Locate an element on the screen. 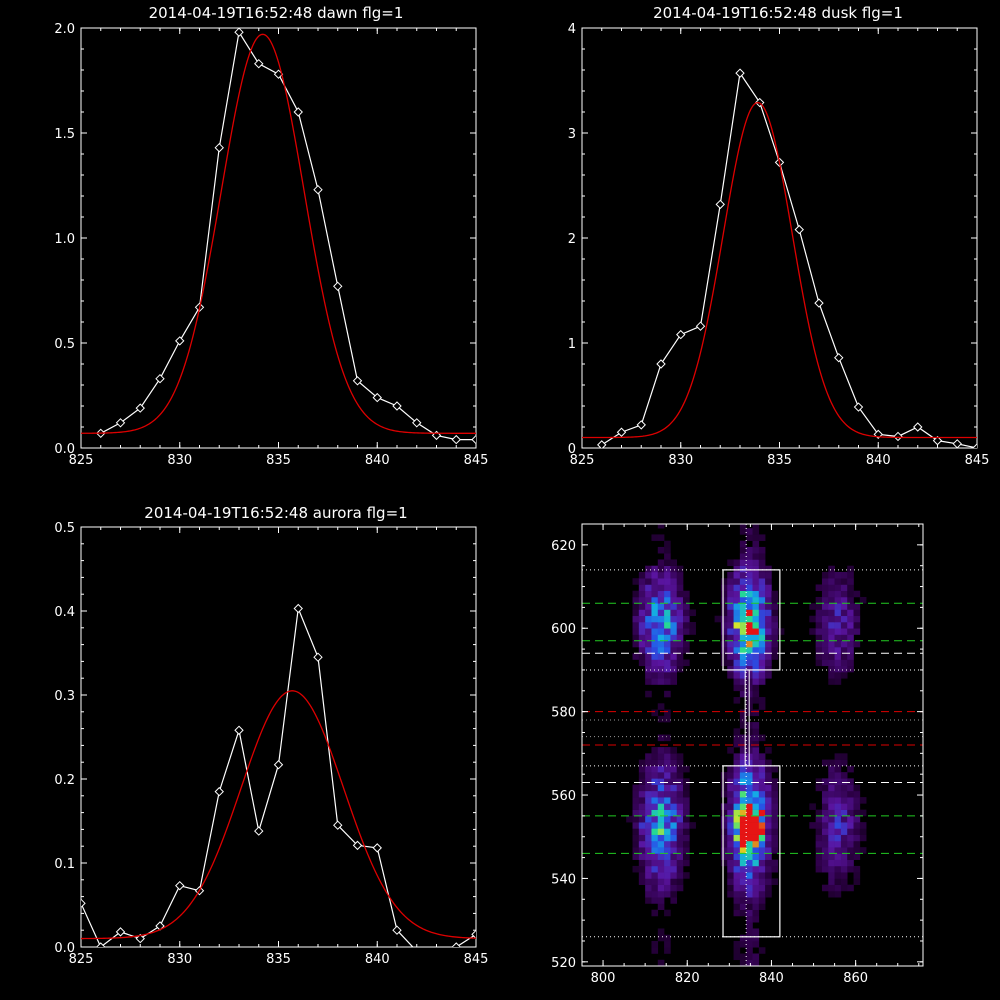 The height and width of the screenshot is (1000, 1000). dusk-panel-title: 2014-04-19T16:52:48 dusk flg=1 is located at coordinates (778, 13).